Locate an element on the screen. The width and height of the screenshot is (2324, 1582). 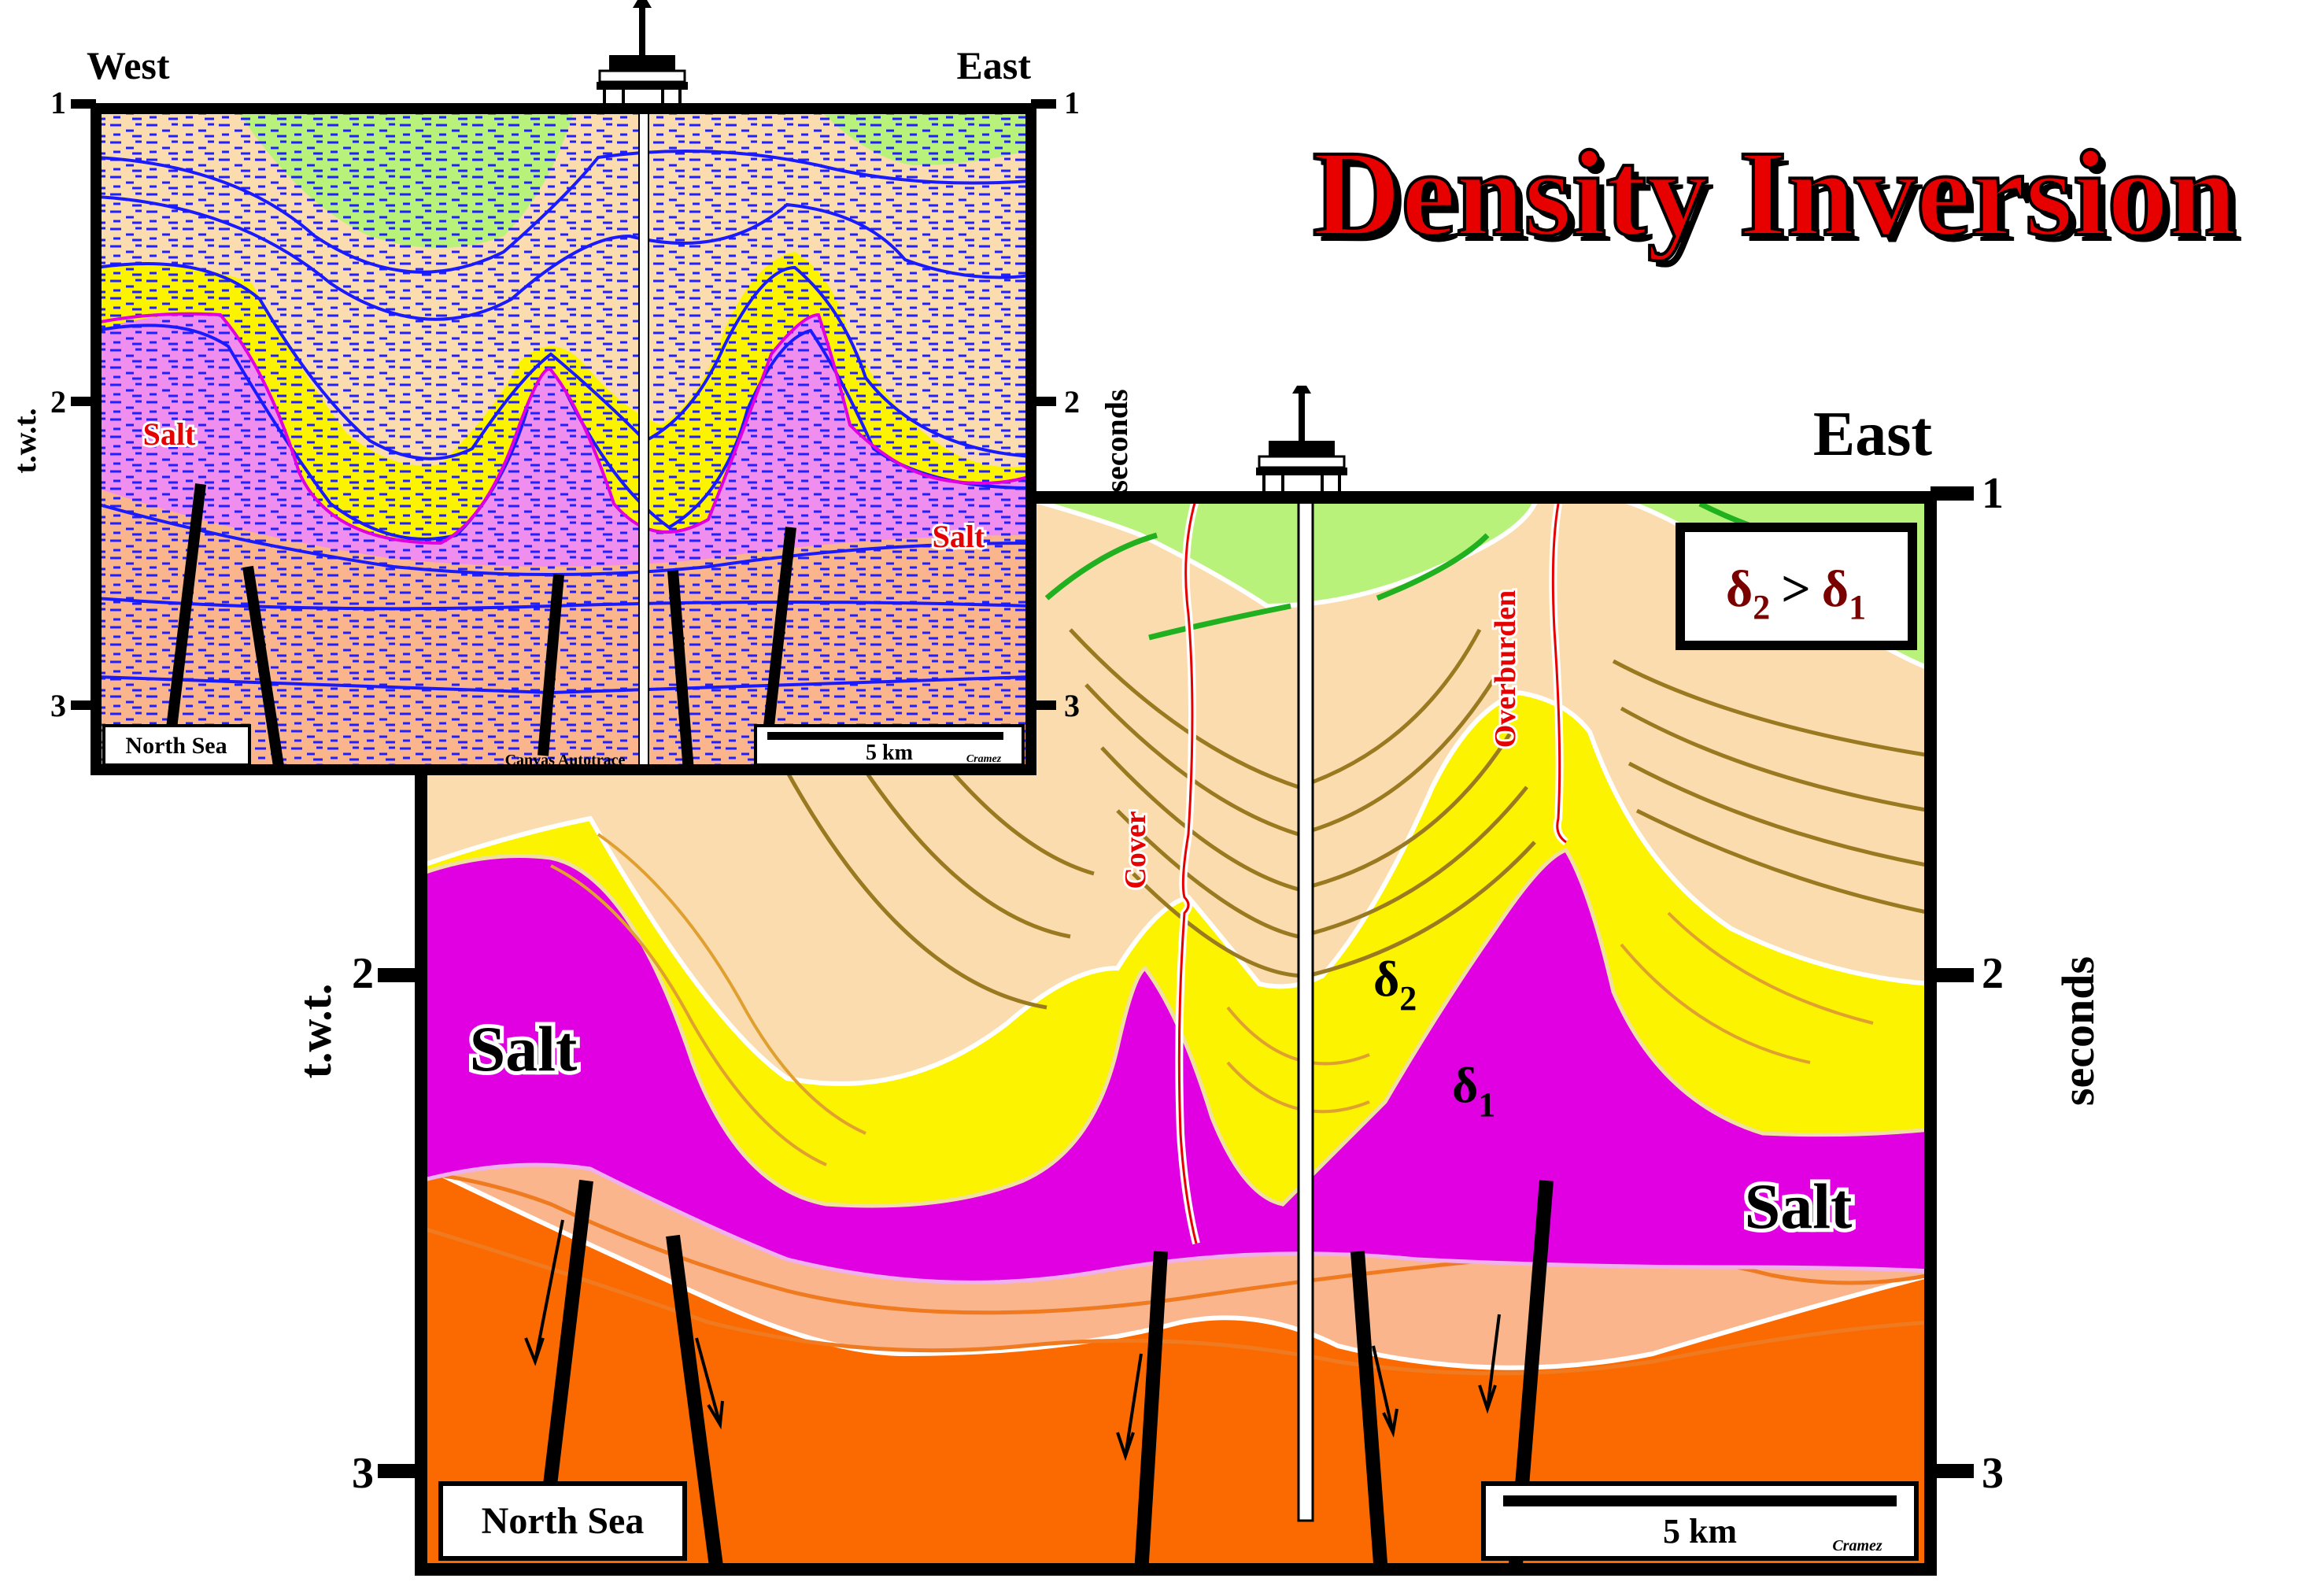
fault-lines is located at coordinates (1047, 1374).